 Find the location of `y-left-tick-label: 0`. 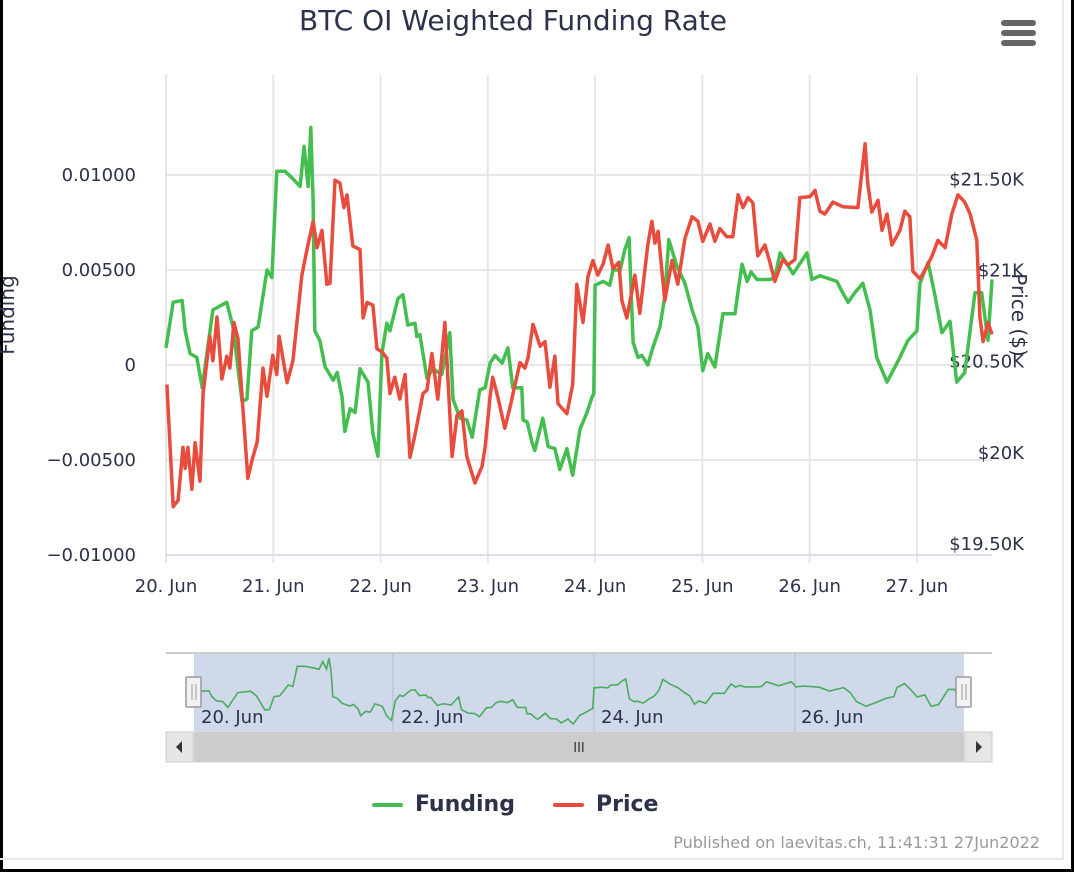

y-left-tick-label: 0 is located at coordinates (130, 365).